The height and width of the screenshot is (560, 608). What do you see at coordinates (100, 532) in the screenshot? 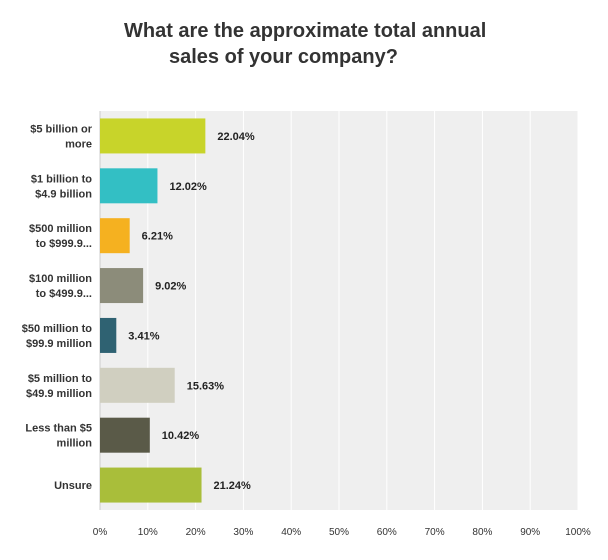
I see `x-tick-label: 0%` at bounding box center [100, 532].